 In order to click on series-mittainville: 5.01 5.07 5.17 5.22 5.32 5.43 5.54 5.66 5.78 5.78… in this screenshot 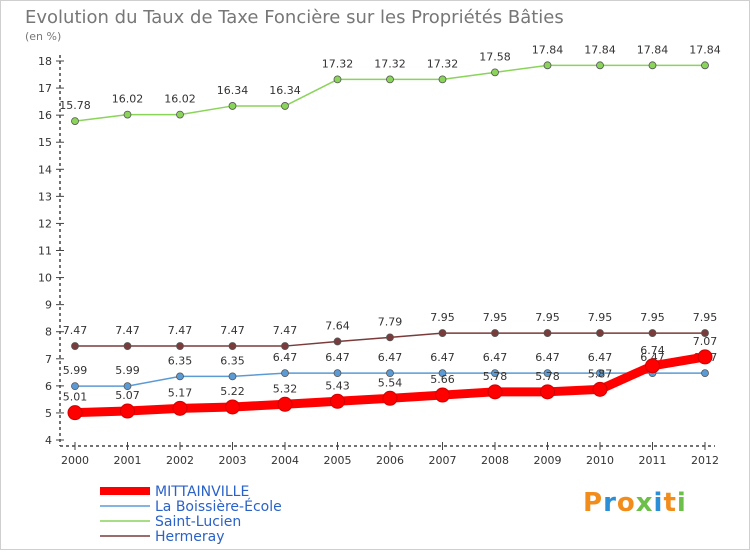, I will do `click(390, 378)`.